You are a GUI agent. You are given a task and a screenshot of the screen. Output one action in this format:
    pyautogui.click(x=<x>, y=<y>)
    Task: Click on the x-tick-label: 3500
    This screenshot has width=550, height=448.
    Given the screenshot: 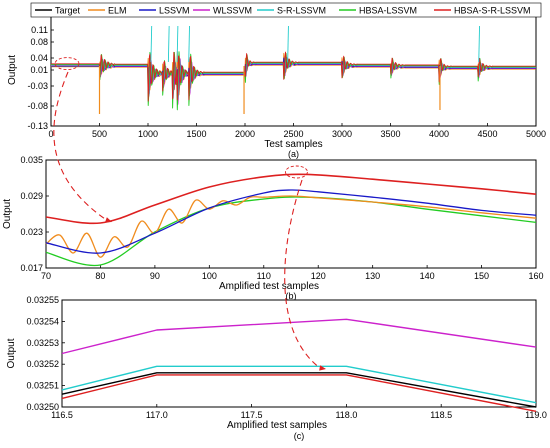 What is the action you would take?
    pyautogui.click(x=390, y=134)
    